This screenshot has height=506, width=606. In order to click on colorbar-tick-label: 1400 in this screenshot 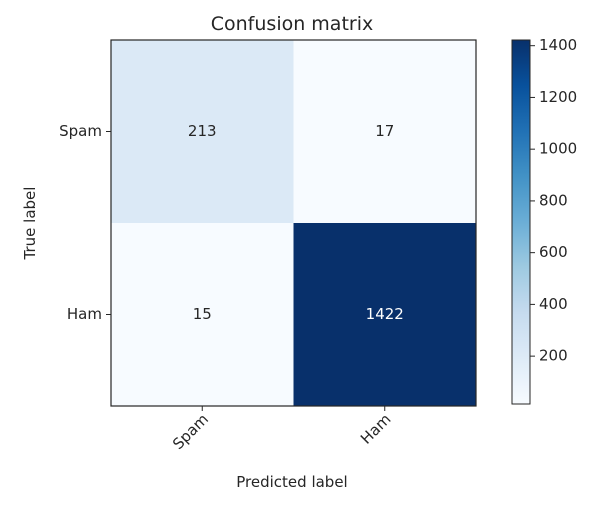, I will do `click(558, 45)`.